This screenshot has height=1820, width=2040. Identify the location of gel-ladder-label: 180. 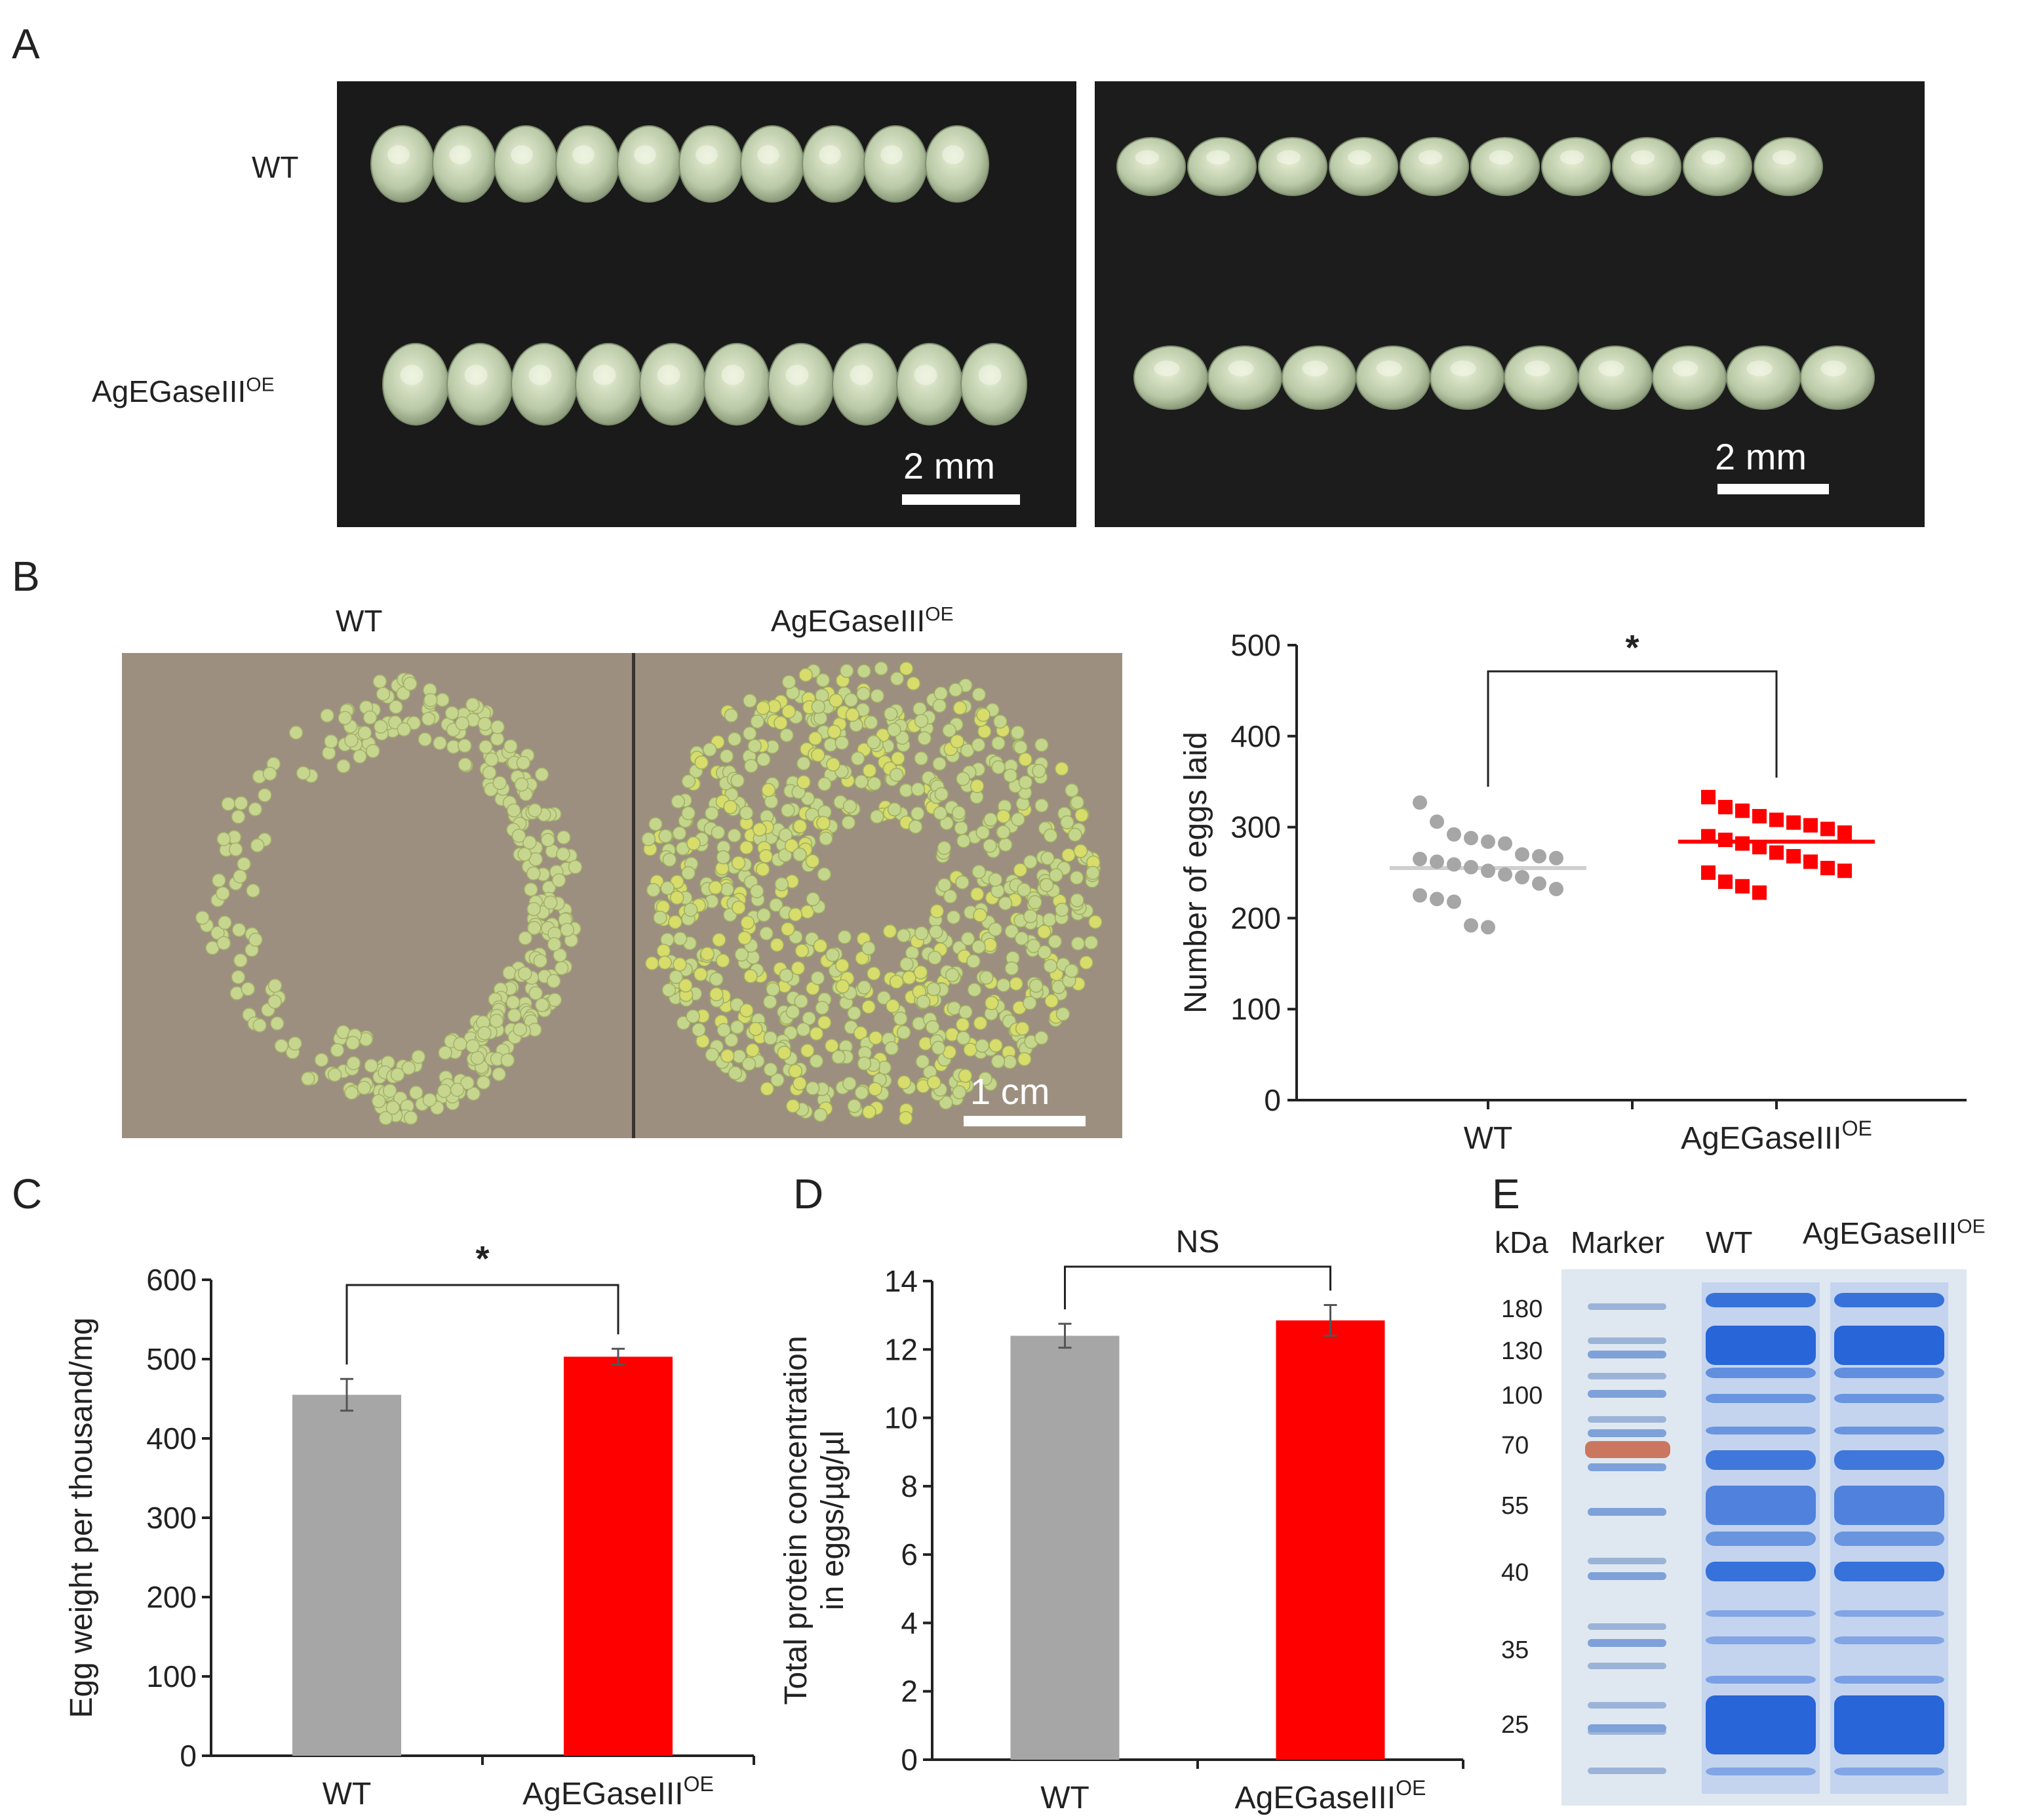
(1522, 1309).